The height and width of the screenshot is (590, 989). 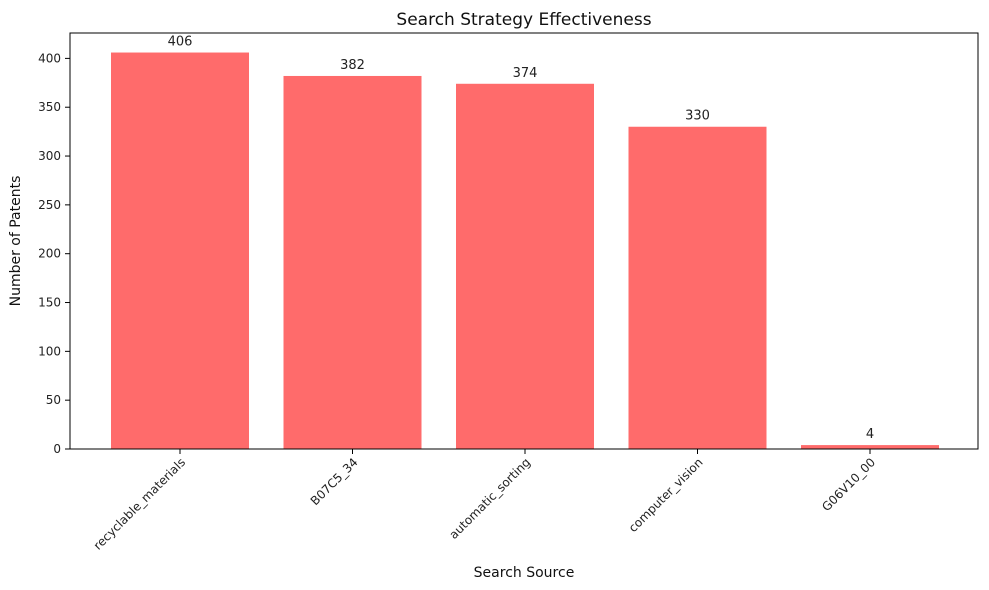 I want to click on bar-automatic_sorting, so click(x=525, y=266).